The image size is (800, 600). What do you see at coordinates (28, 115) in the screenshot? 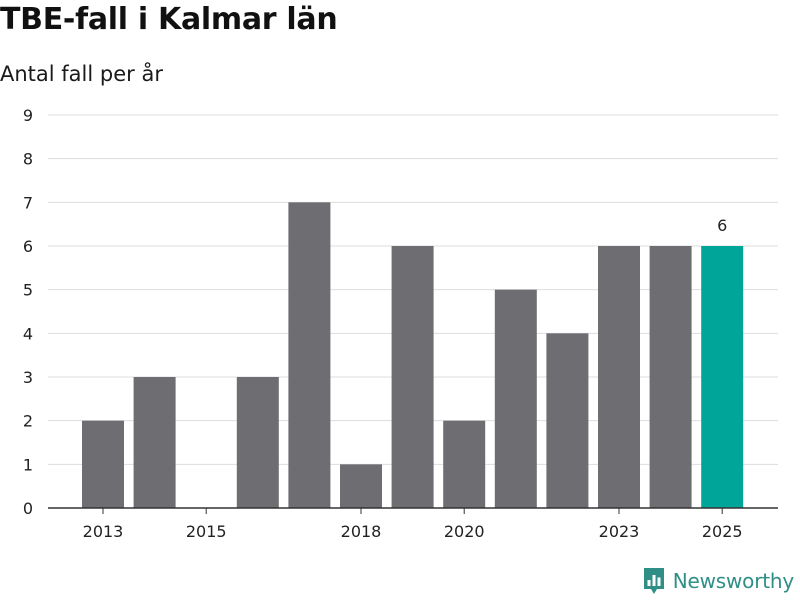
I see `y-tick-label: 9` at bounding box center [28, 115].